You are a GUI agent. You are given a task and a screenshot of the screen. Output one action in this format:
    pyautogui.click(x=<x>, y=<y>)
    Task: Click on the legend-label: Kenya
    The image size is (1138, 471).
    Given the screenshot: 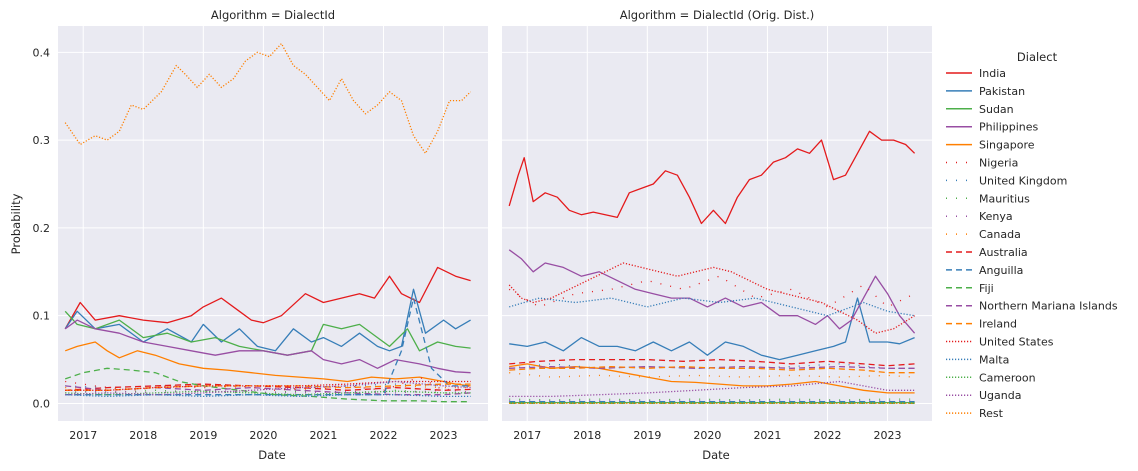 What is the action you would take?
    pyautogui.click(x=996, y=216)
    